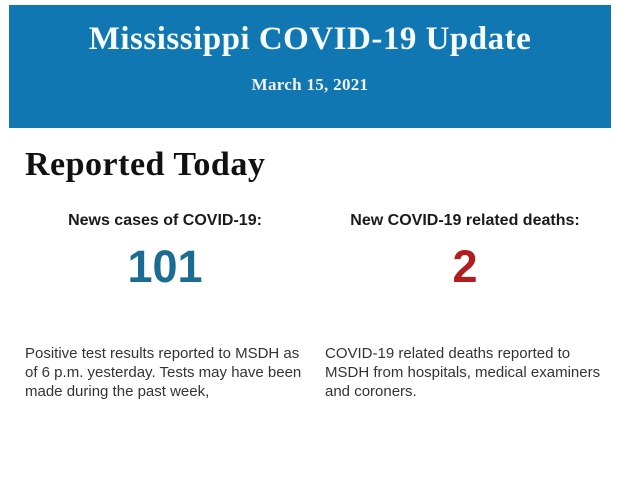  What do you see at coordinates (165, 220) in the screenshot?
I see `new-cases-label: News cases of COVID-19:` at bounding box center [165, 220].